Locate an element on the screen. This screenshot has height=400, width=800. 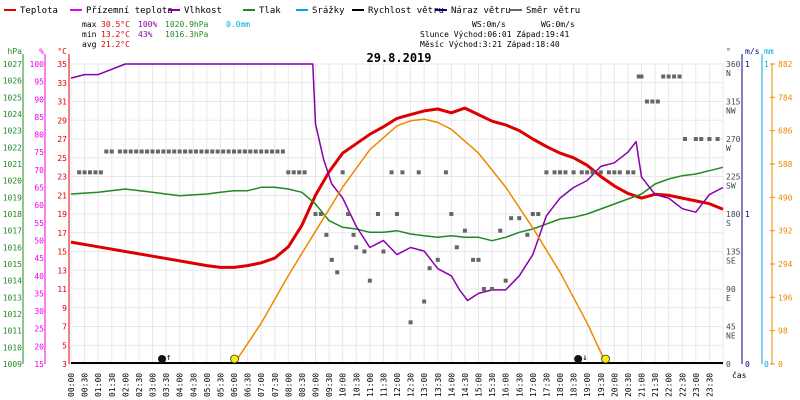
time-tick: 20:00 is located at coordinates (614, 385).